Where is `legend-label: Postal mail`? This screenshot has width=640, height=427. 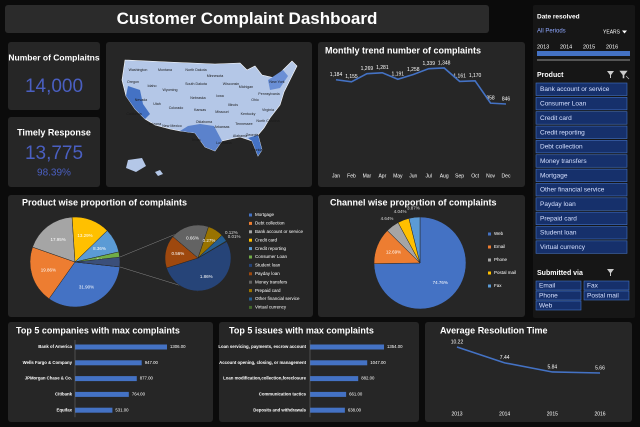
legend-label: Postal mail is located at coordinates (505, 272).